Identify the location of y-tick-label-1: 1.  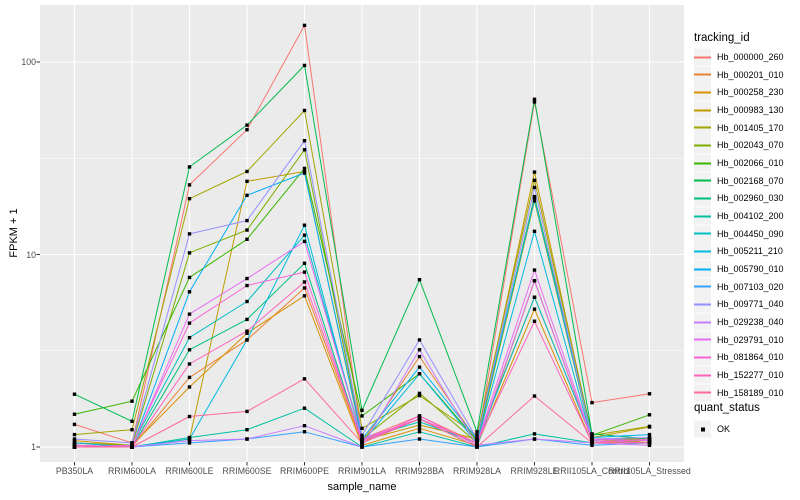
(33, 447).